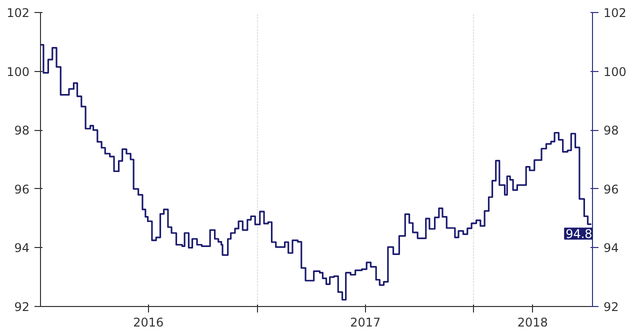  I want to click on y-tick-label: 92, so click(22, 307).